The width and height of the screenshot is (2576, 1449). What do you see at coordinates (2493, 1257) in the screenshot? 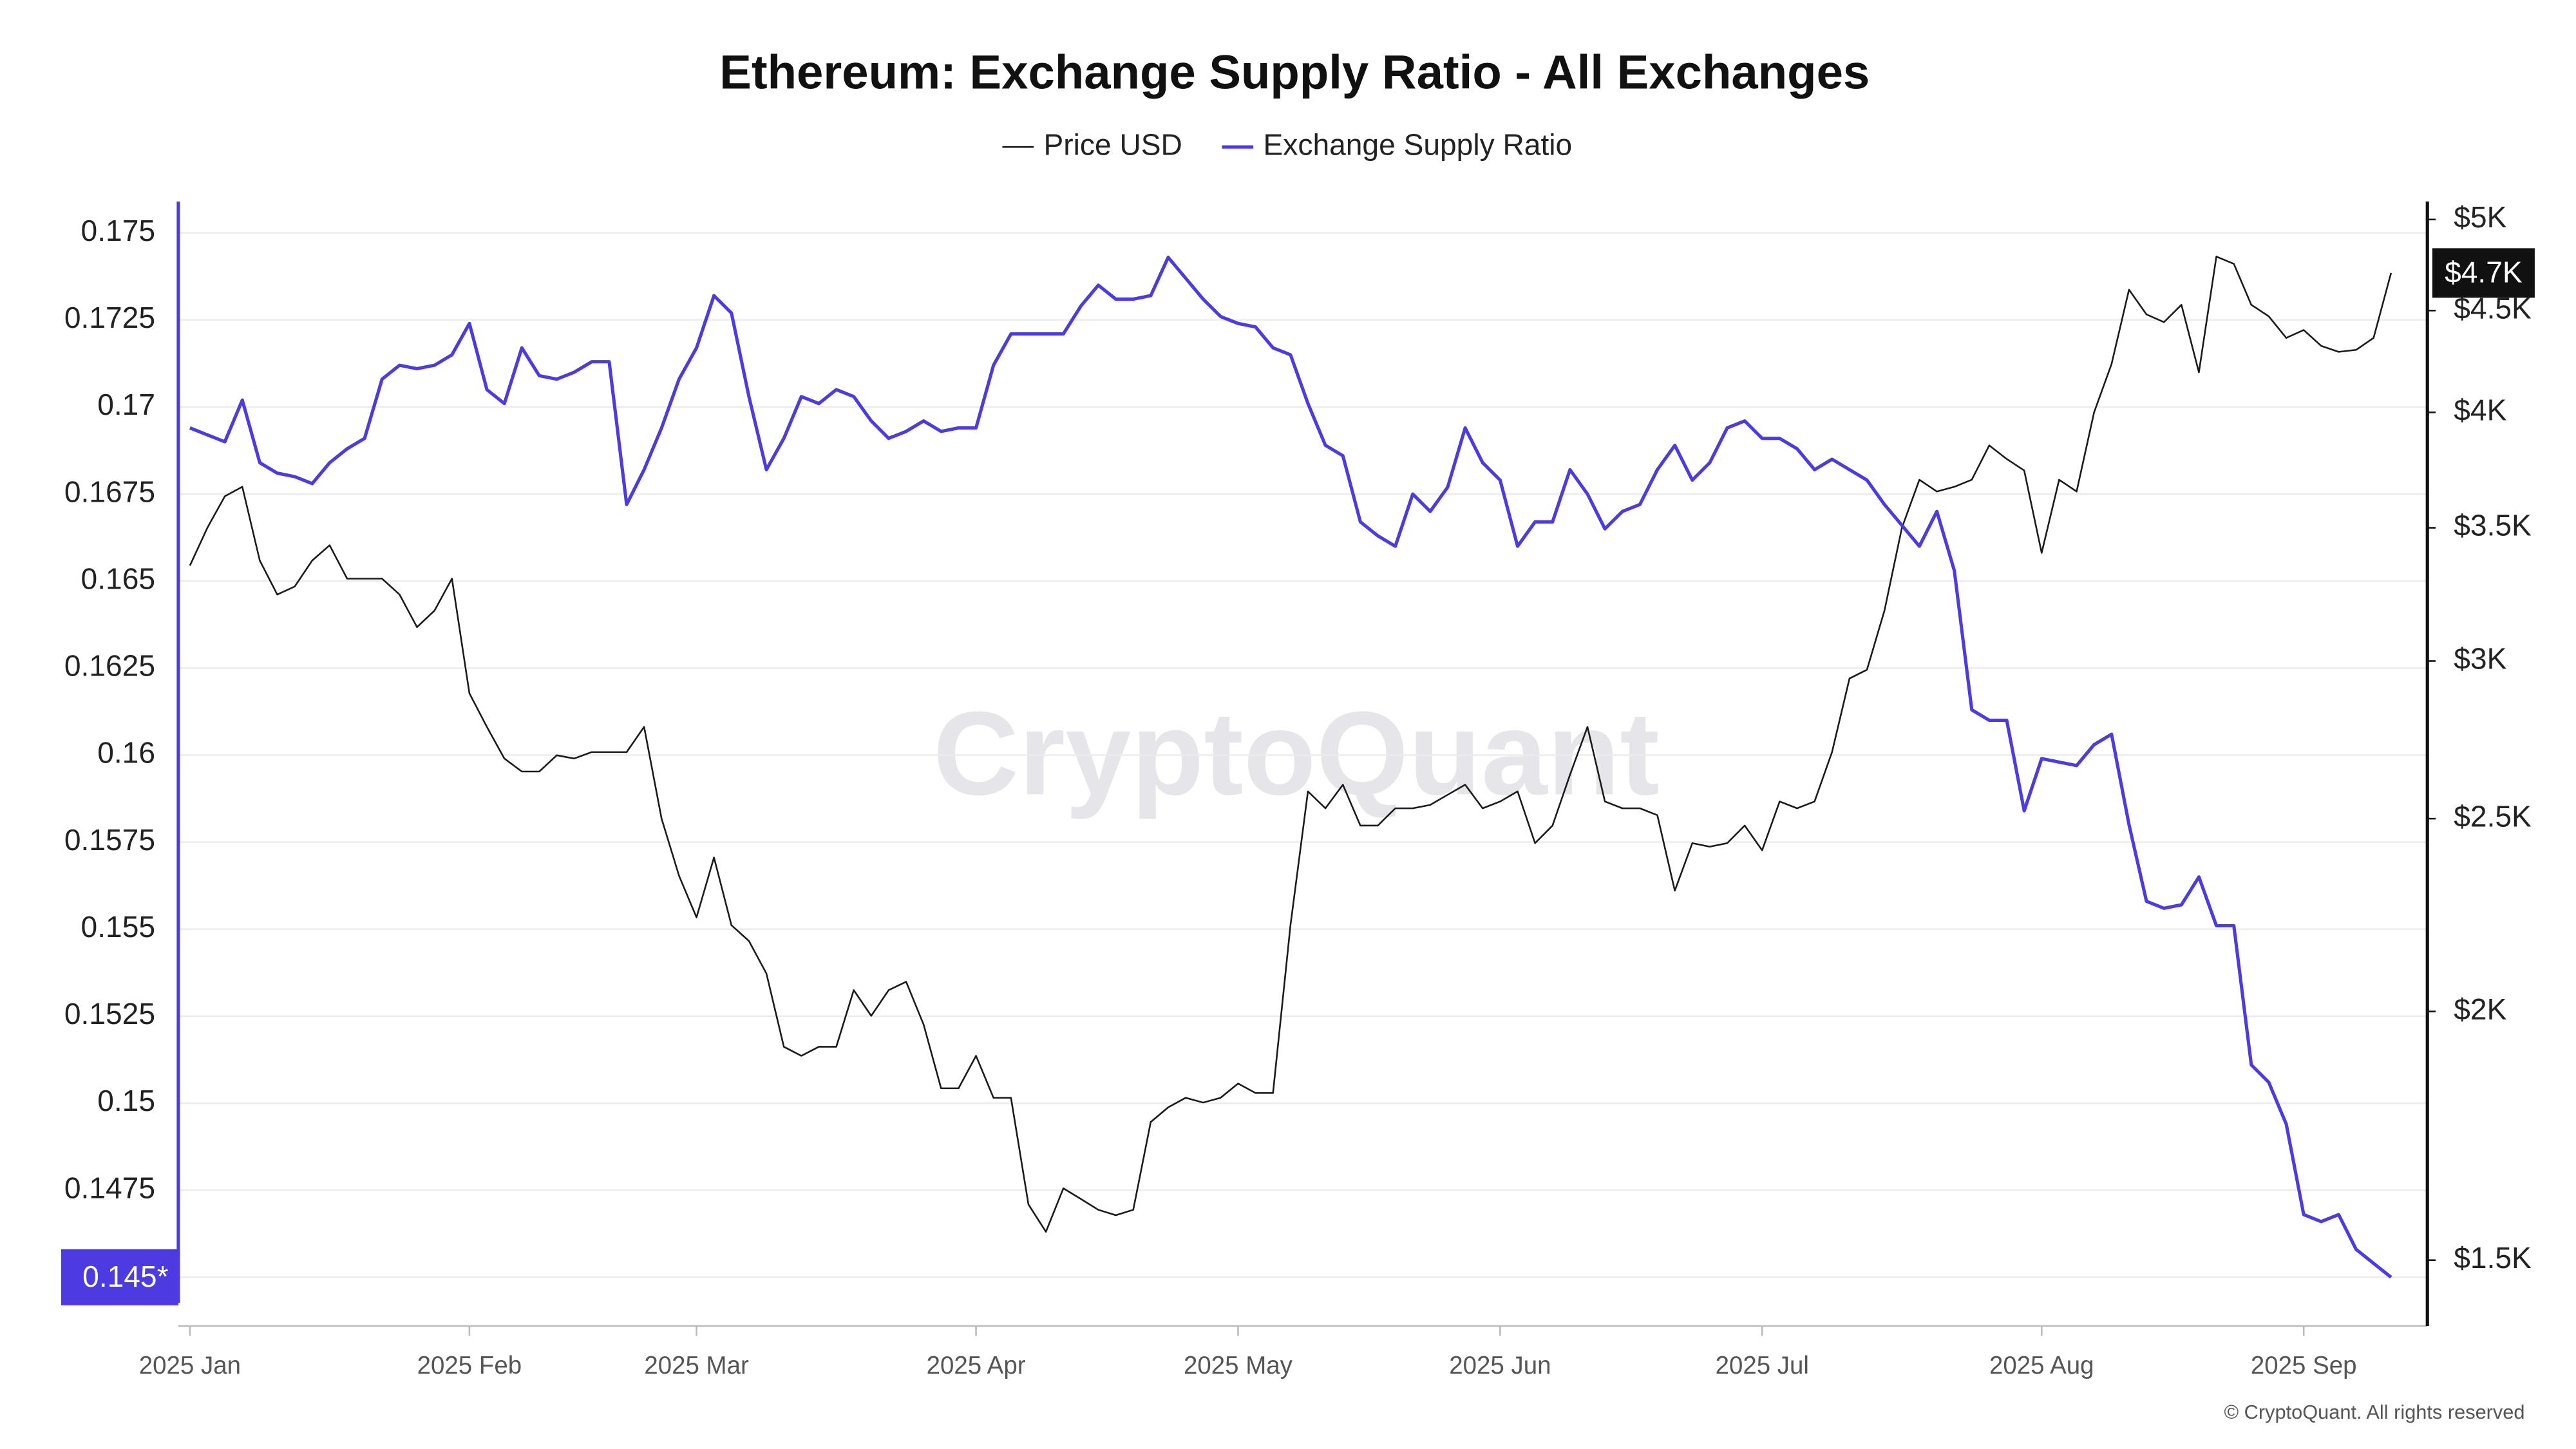
I see `y2-tick-label: $1.5K` at bounding box center [2493, 1257].